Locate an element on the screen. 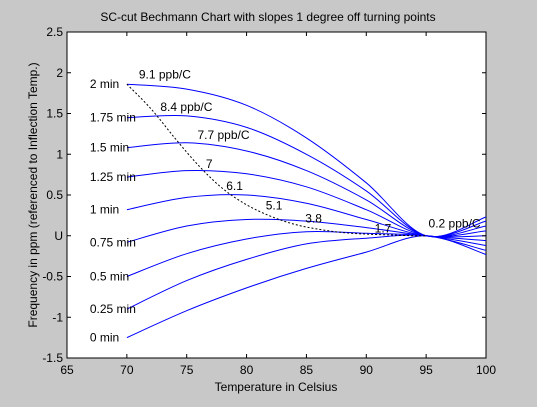 Image resolution: width=537 pixels, height=407 pixels. x-tick-label: 95 is located at coordinates (426, 370).